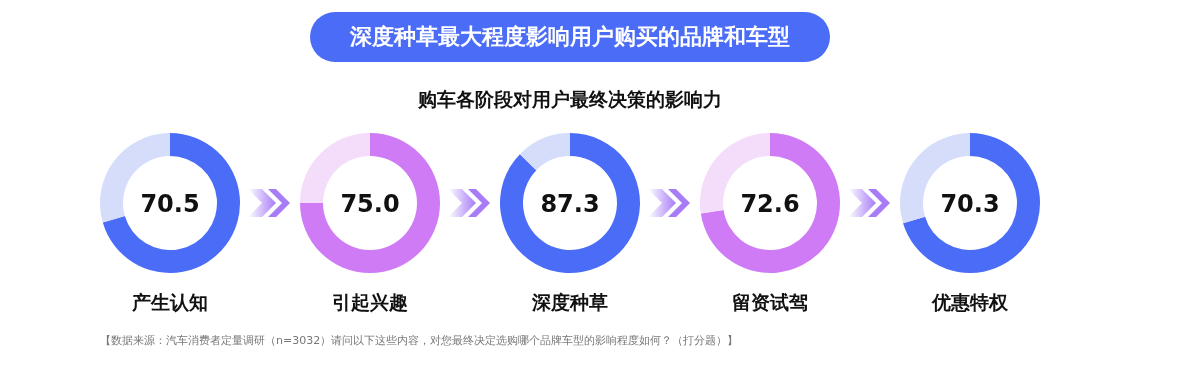  I want to click on data-label: 70.5, so click(170, 204).